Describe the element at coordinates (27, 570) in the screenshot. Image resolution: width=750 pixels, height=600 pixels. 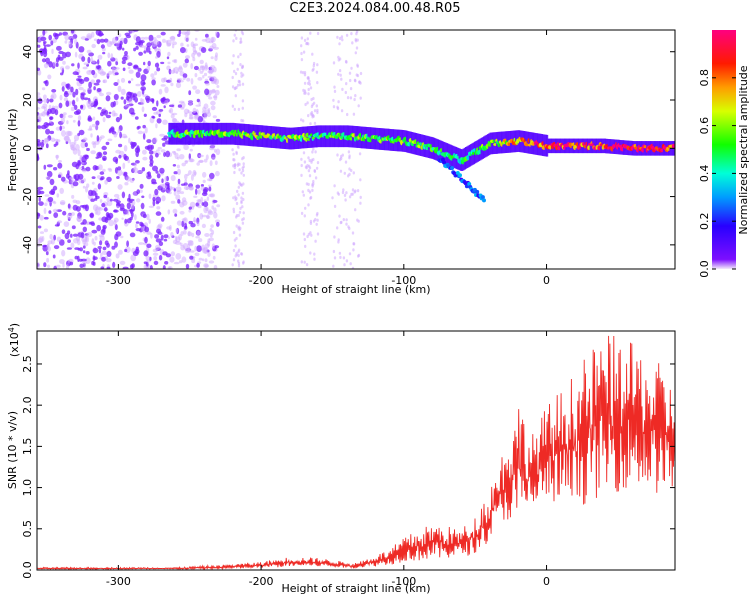
I see `y-tick-label: 0.0` at that location.